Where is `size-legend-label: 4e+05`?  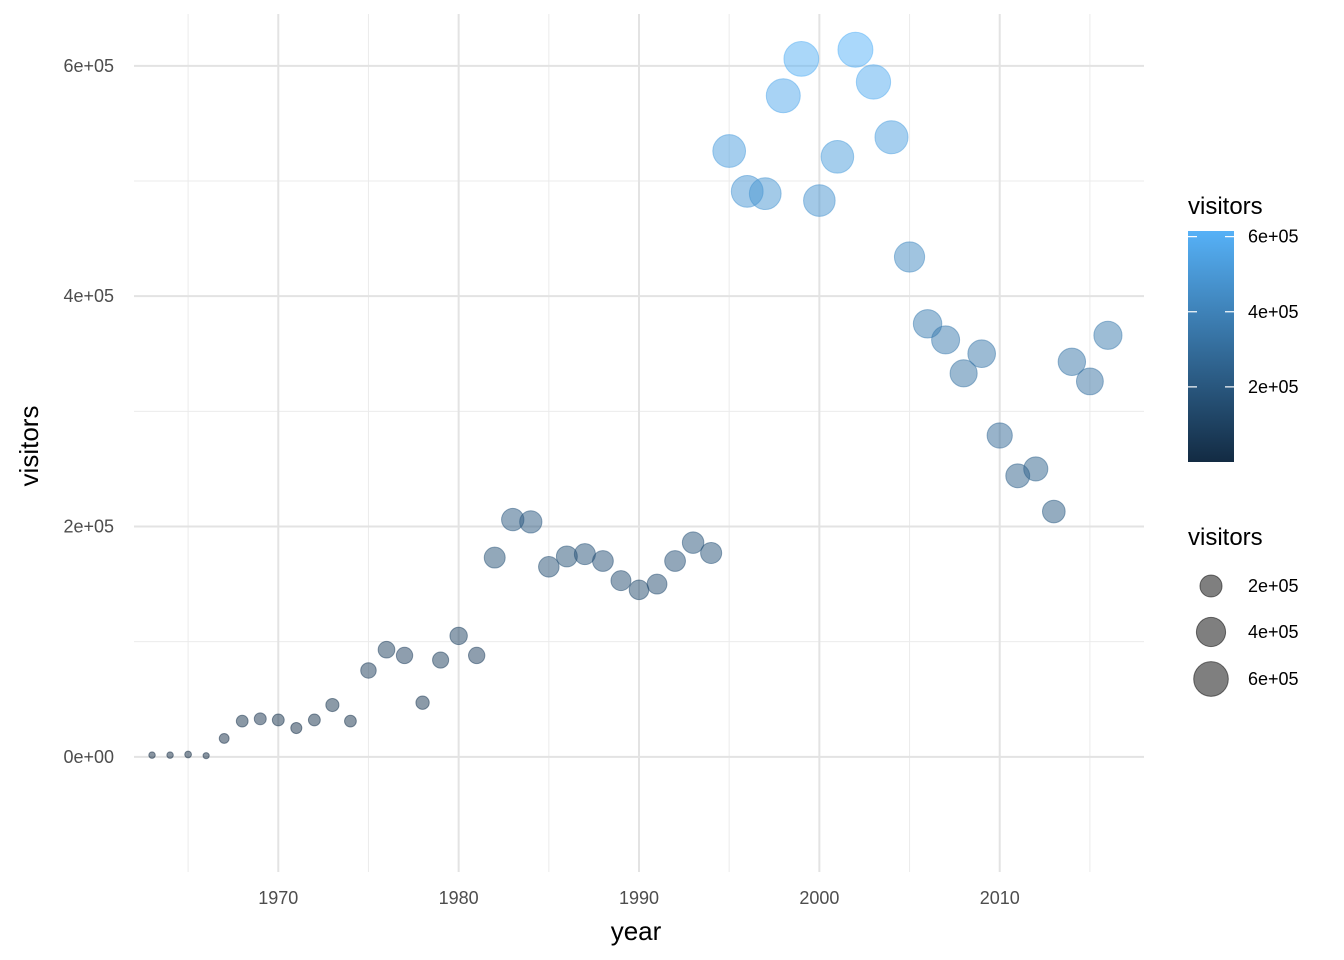 size-legend-label: 4e+05 is located at coordinates (1273, 632).